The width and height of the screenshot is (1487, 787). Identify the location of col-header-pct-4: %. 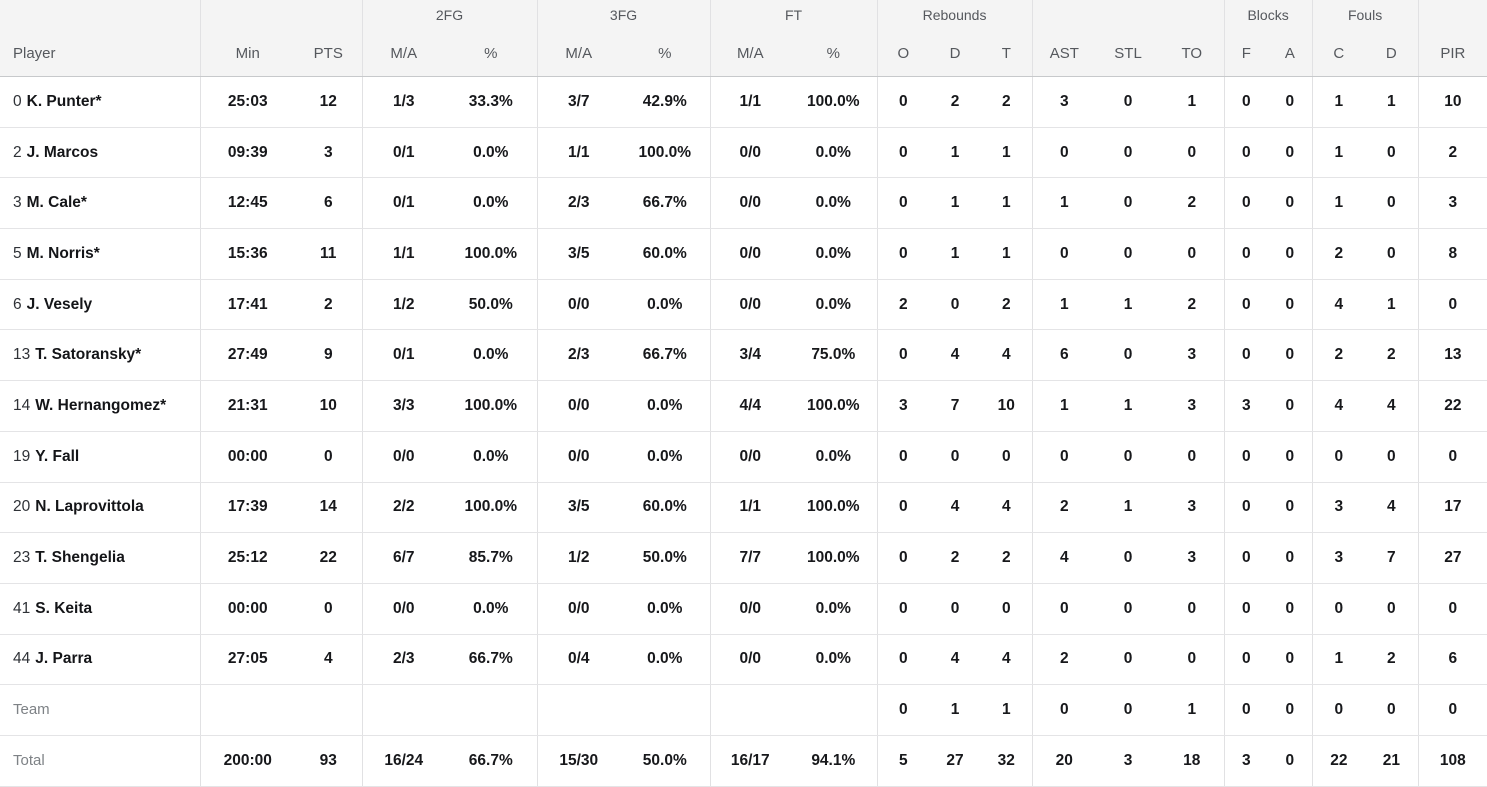
(491, 53).